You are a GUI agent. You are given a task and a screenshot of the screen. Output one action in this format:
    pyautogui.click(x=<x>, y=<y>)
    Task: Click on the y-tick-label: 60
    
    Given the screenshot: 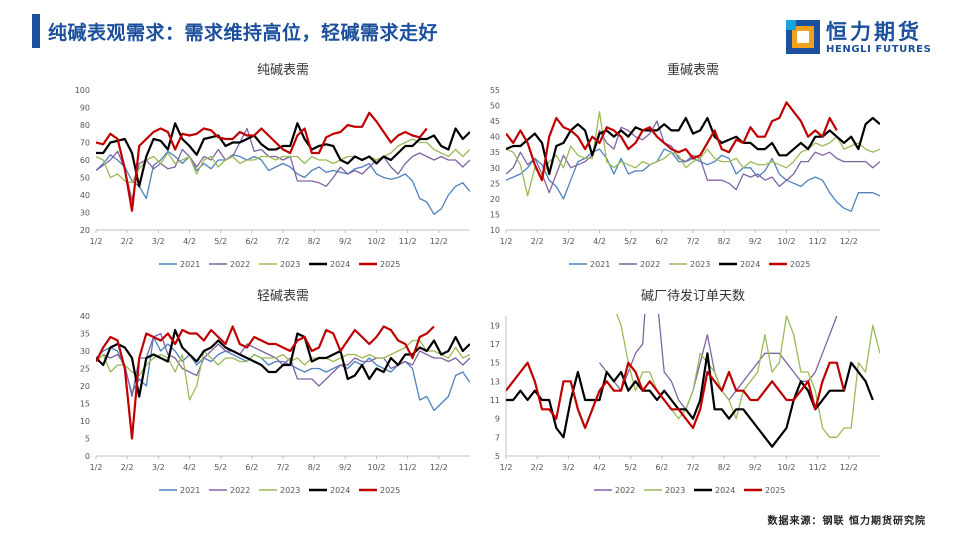 What is the action you would take?
    pyautogui.click(x=85, y=160)
    